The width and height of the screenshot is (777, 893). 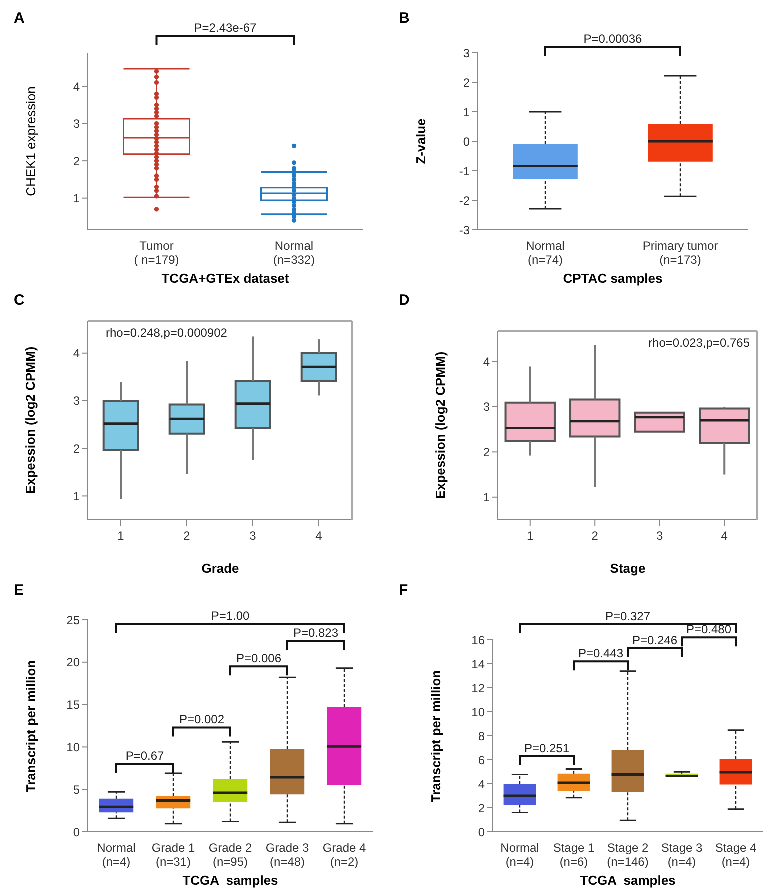 What do you see at coordinates (73, 663) in the screenshot?
I see `y-tick-label: 20` at bounding box center [73, 663].